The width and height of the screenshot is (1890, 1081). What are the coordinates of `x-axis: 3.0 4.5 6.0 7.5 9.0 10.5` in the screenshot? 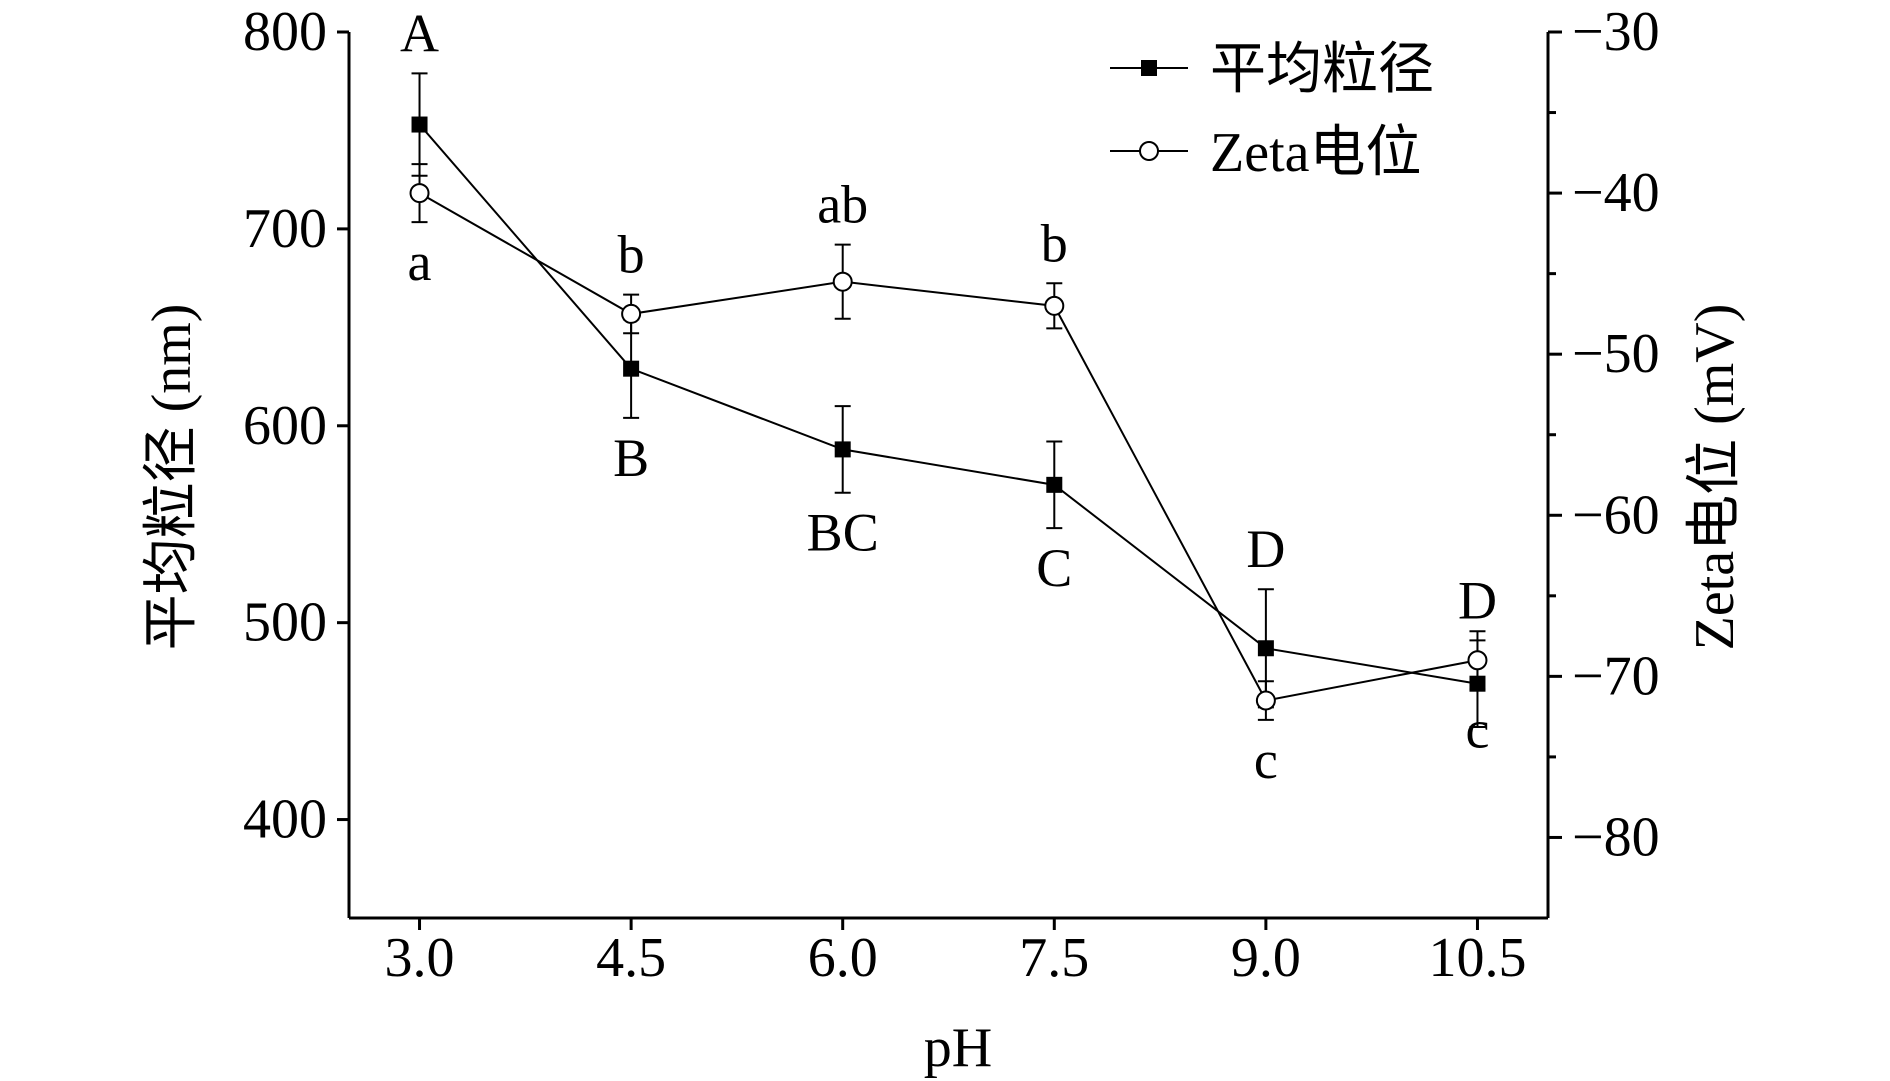 It's located at (955, 953).